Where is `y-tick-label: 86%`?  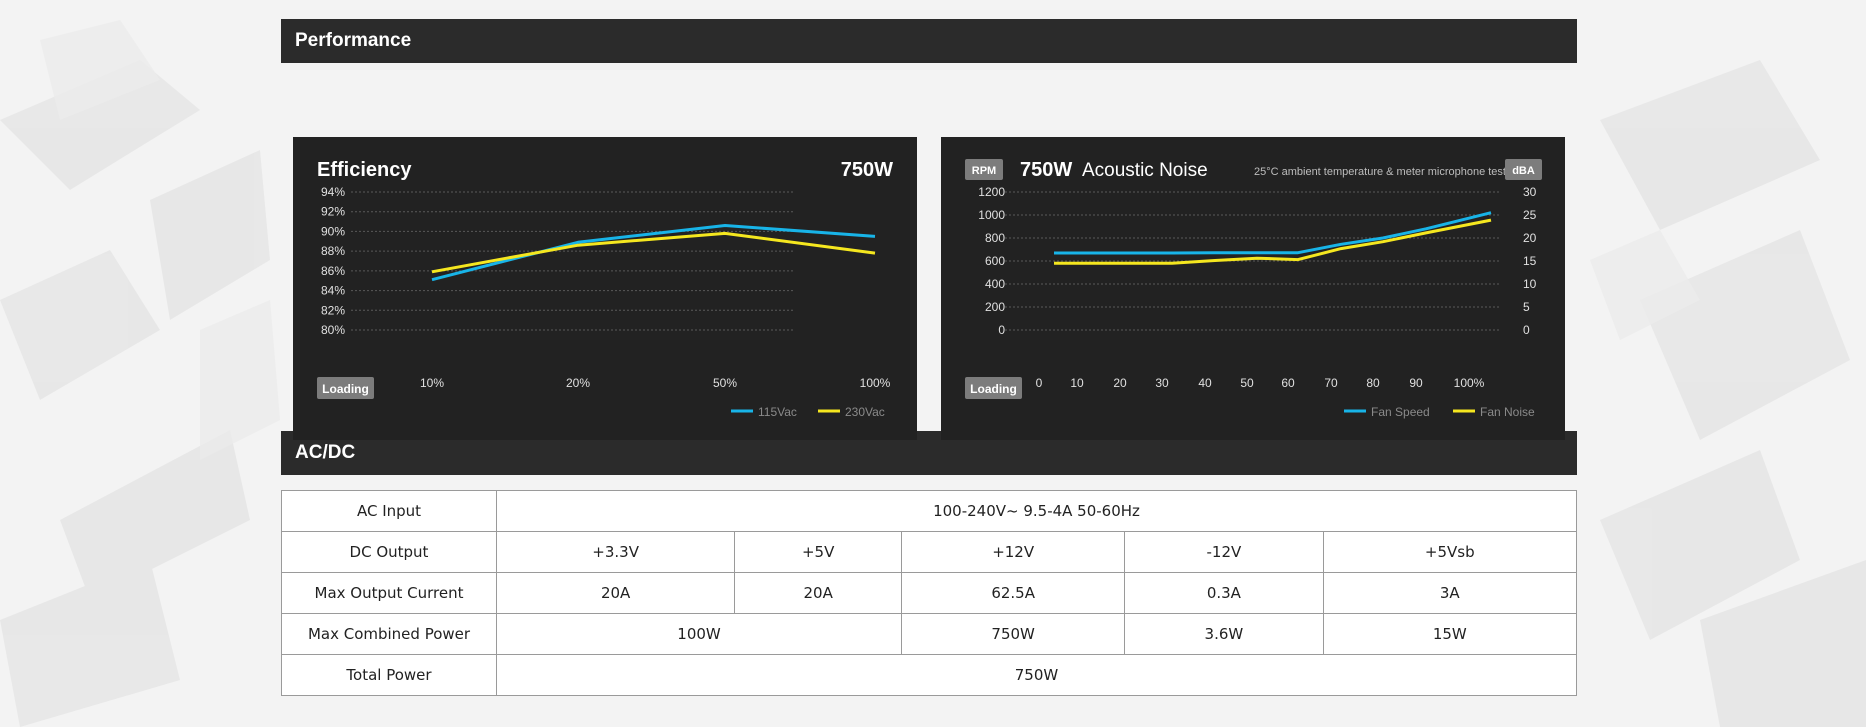 y-tick-label: 86% is located at coordinates (333, 271).